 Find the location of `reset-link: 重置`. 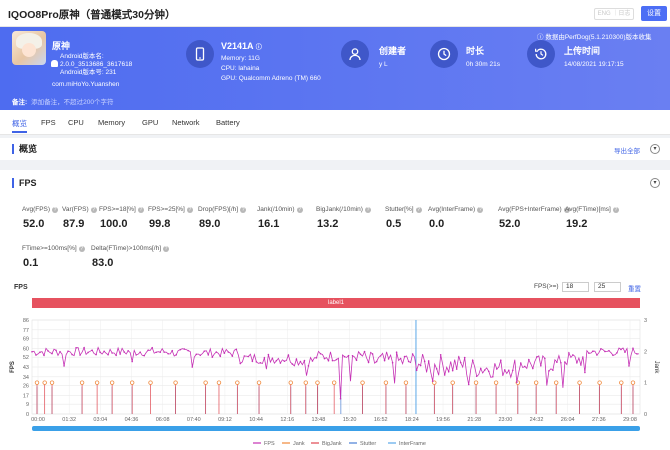

reset-link: 重置 is located at coordinates (634, 289).